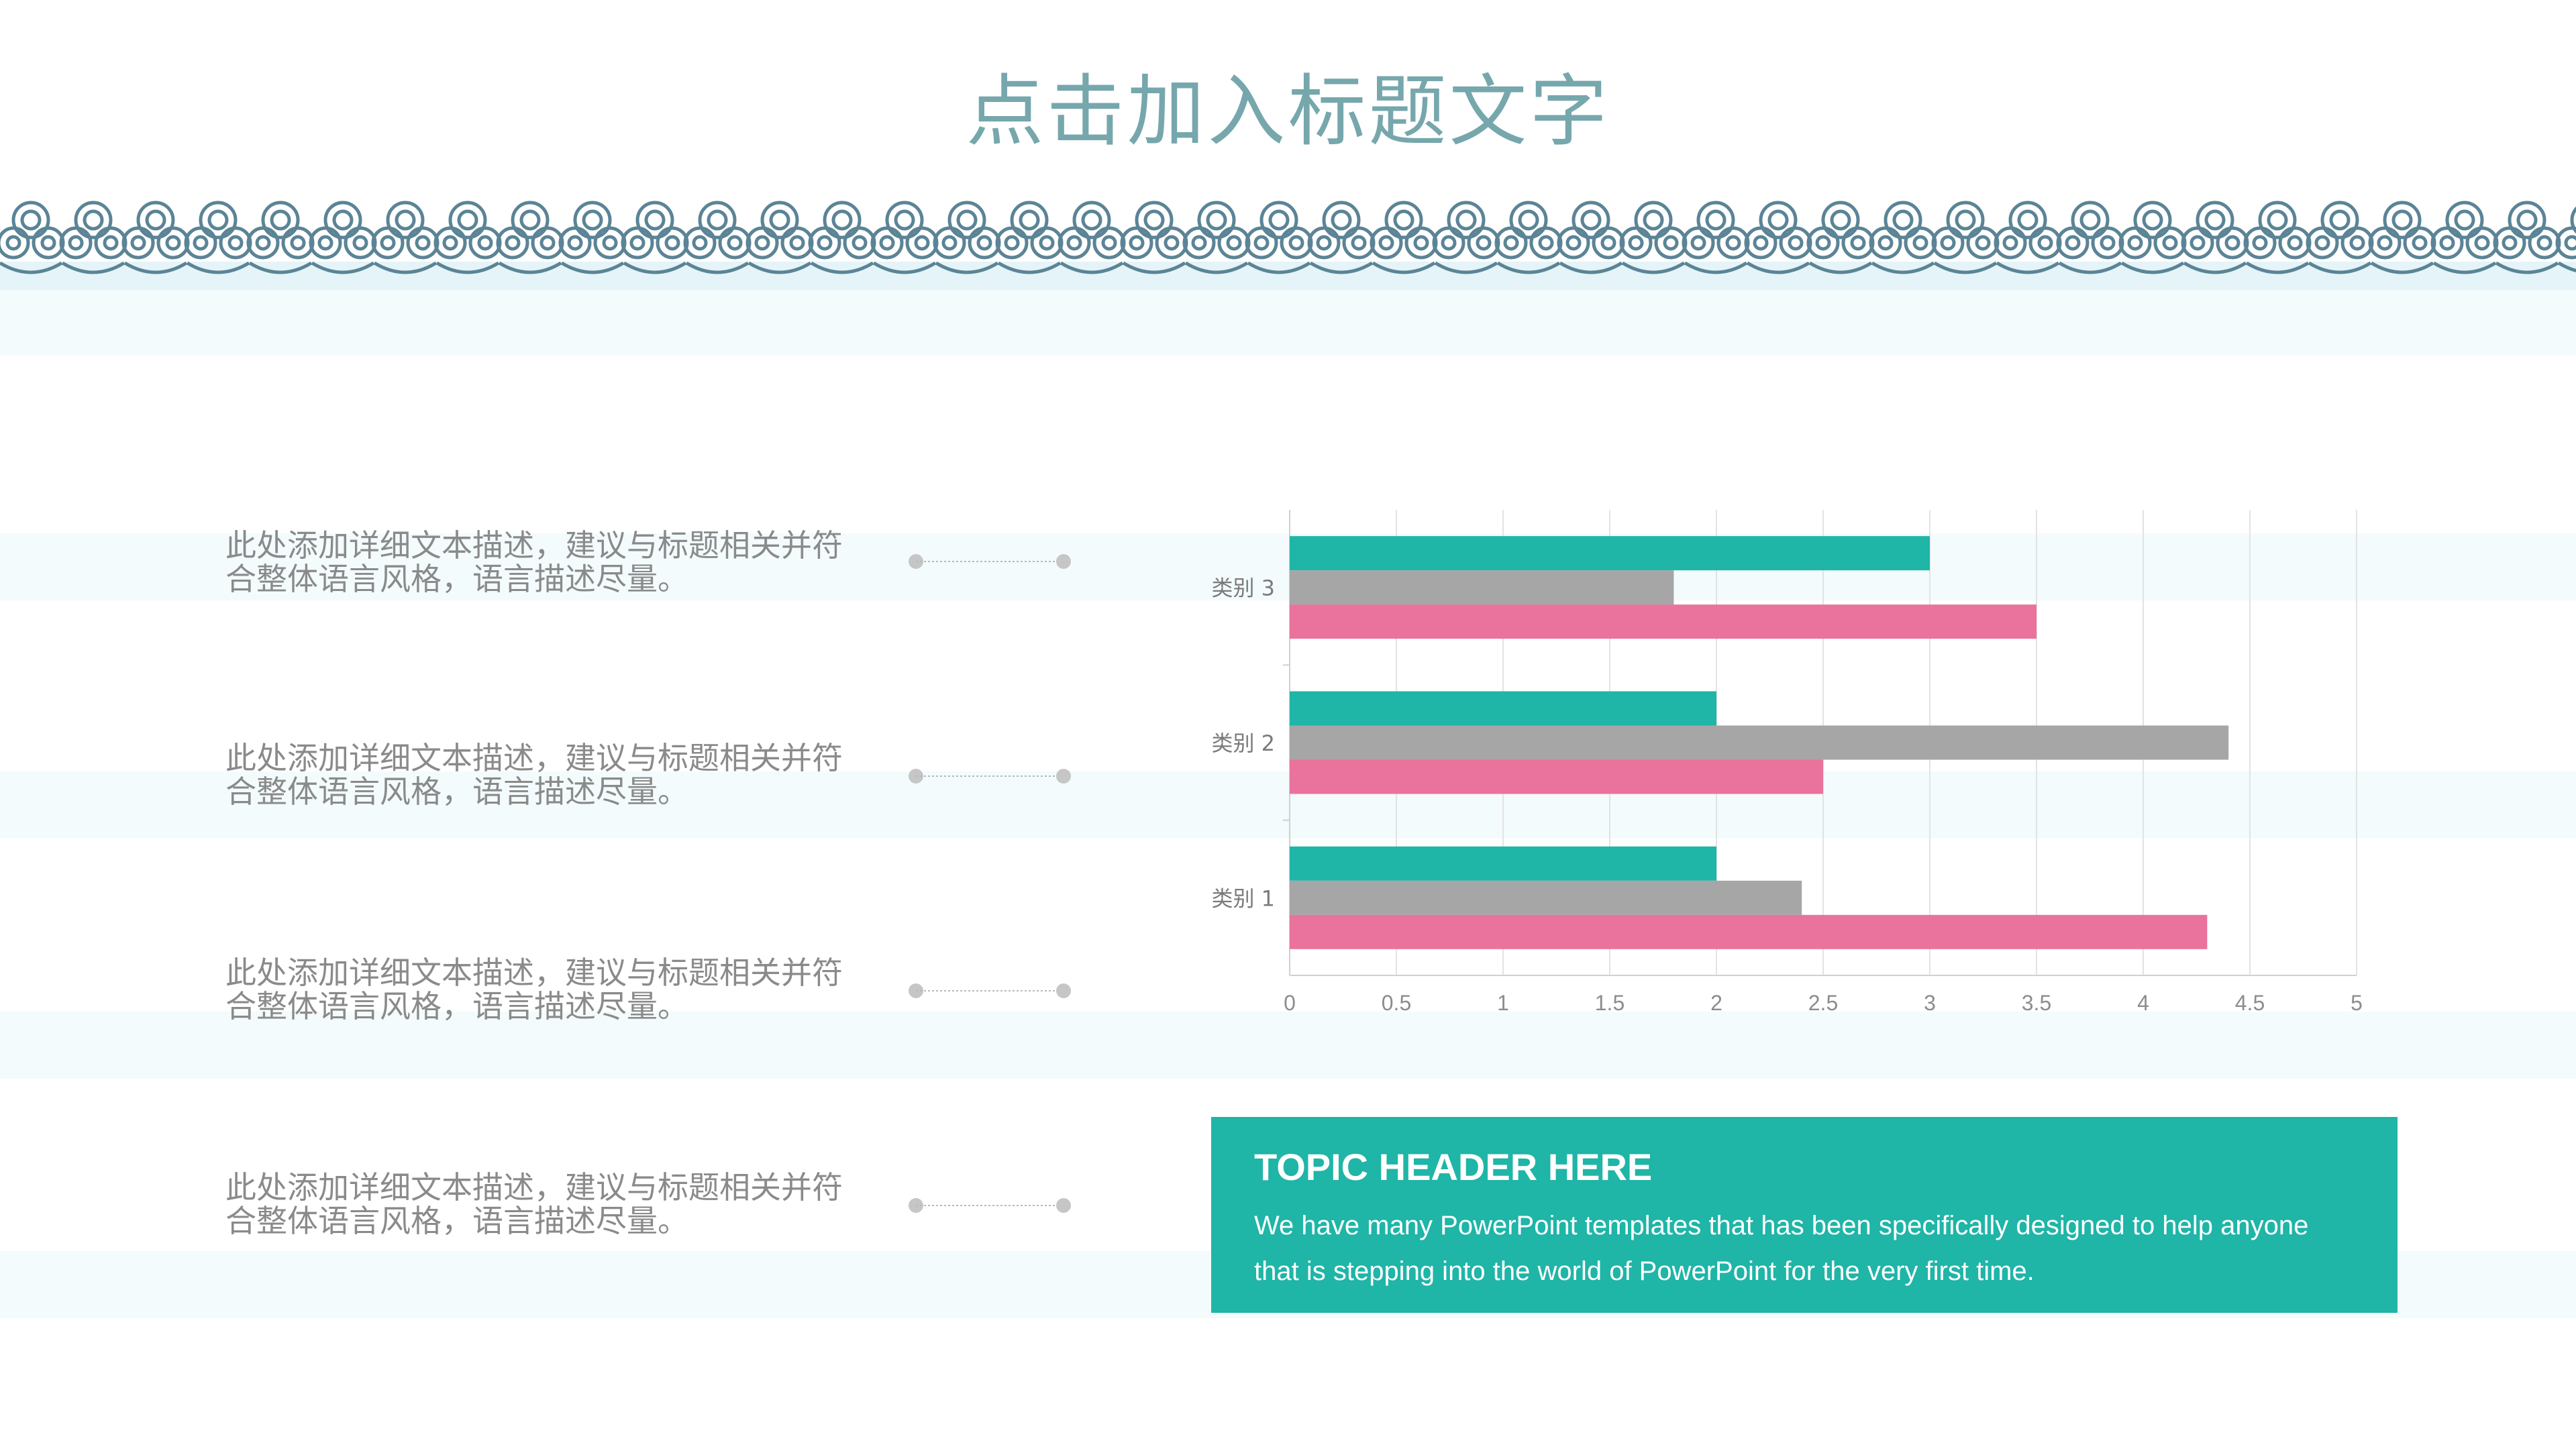 The image size is (2576, 1449). Describe the element at coordinates (1288, 111) in the screenshot. I see `page-title: 点击加入标题文字` at that location.